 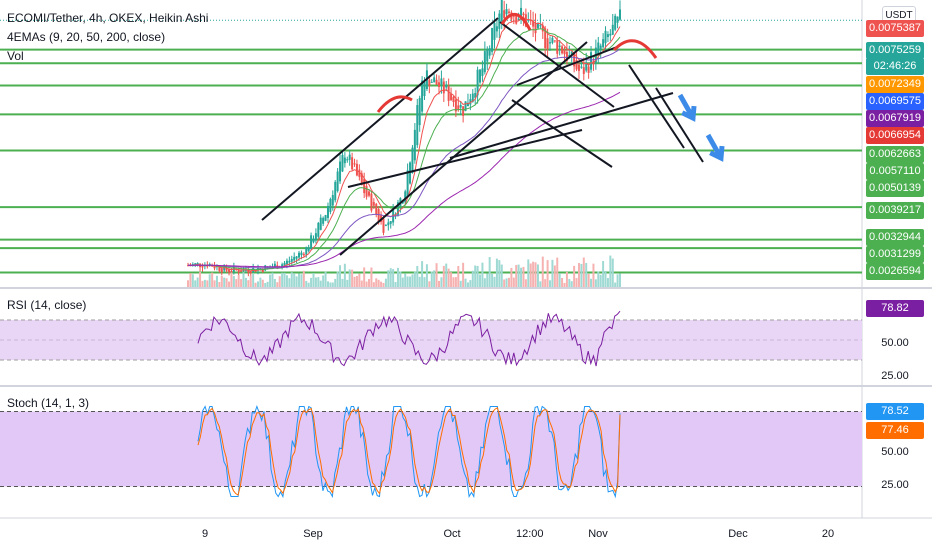 I want to click on time-axis-tick: 20, so click(x=828, y=534).